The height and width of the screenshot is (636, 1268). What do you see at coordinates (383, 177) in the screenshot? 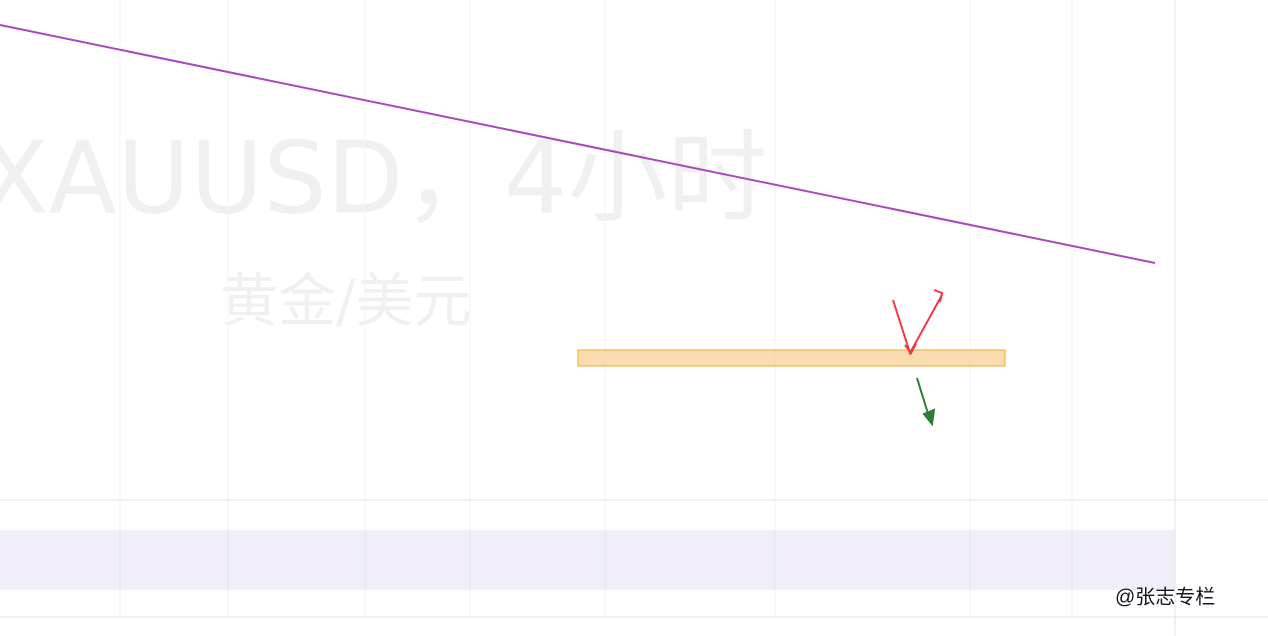
I see `watermark: XAUUSD，4小时` at bounding box center [383, 177].